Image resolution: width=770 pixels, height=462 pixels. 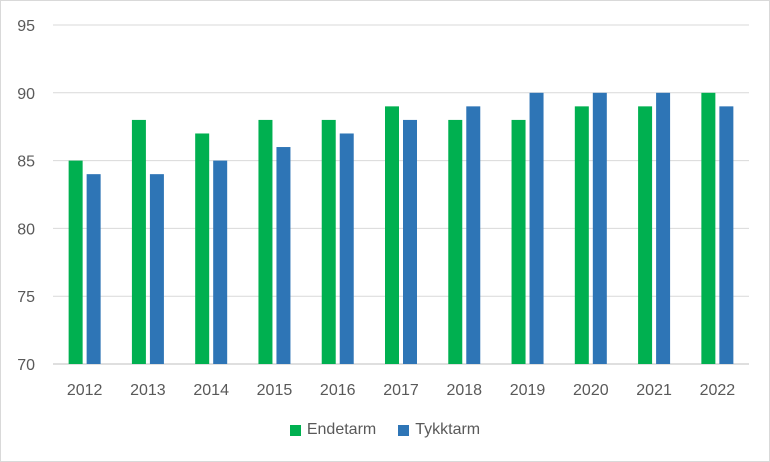 I want to click on bar-endetarm-2021, so click(x=645, y=235).